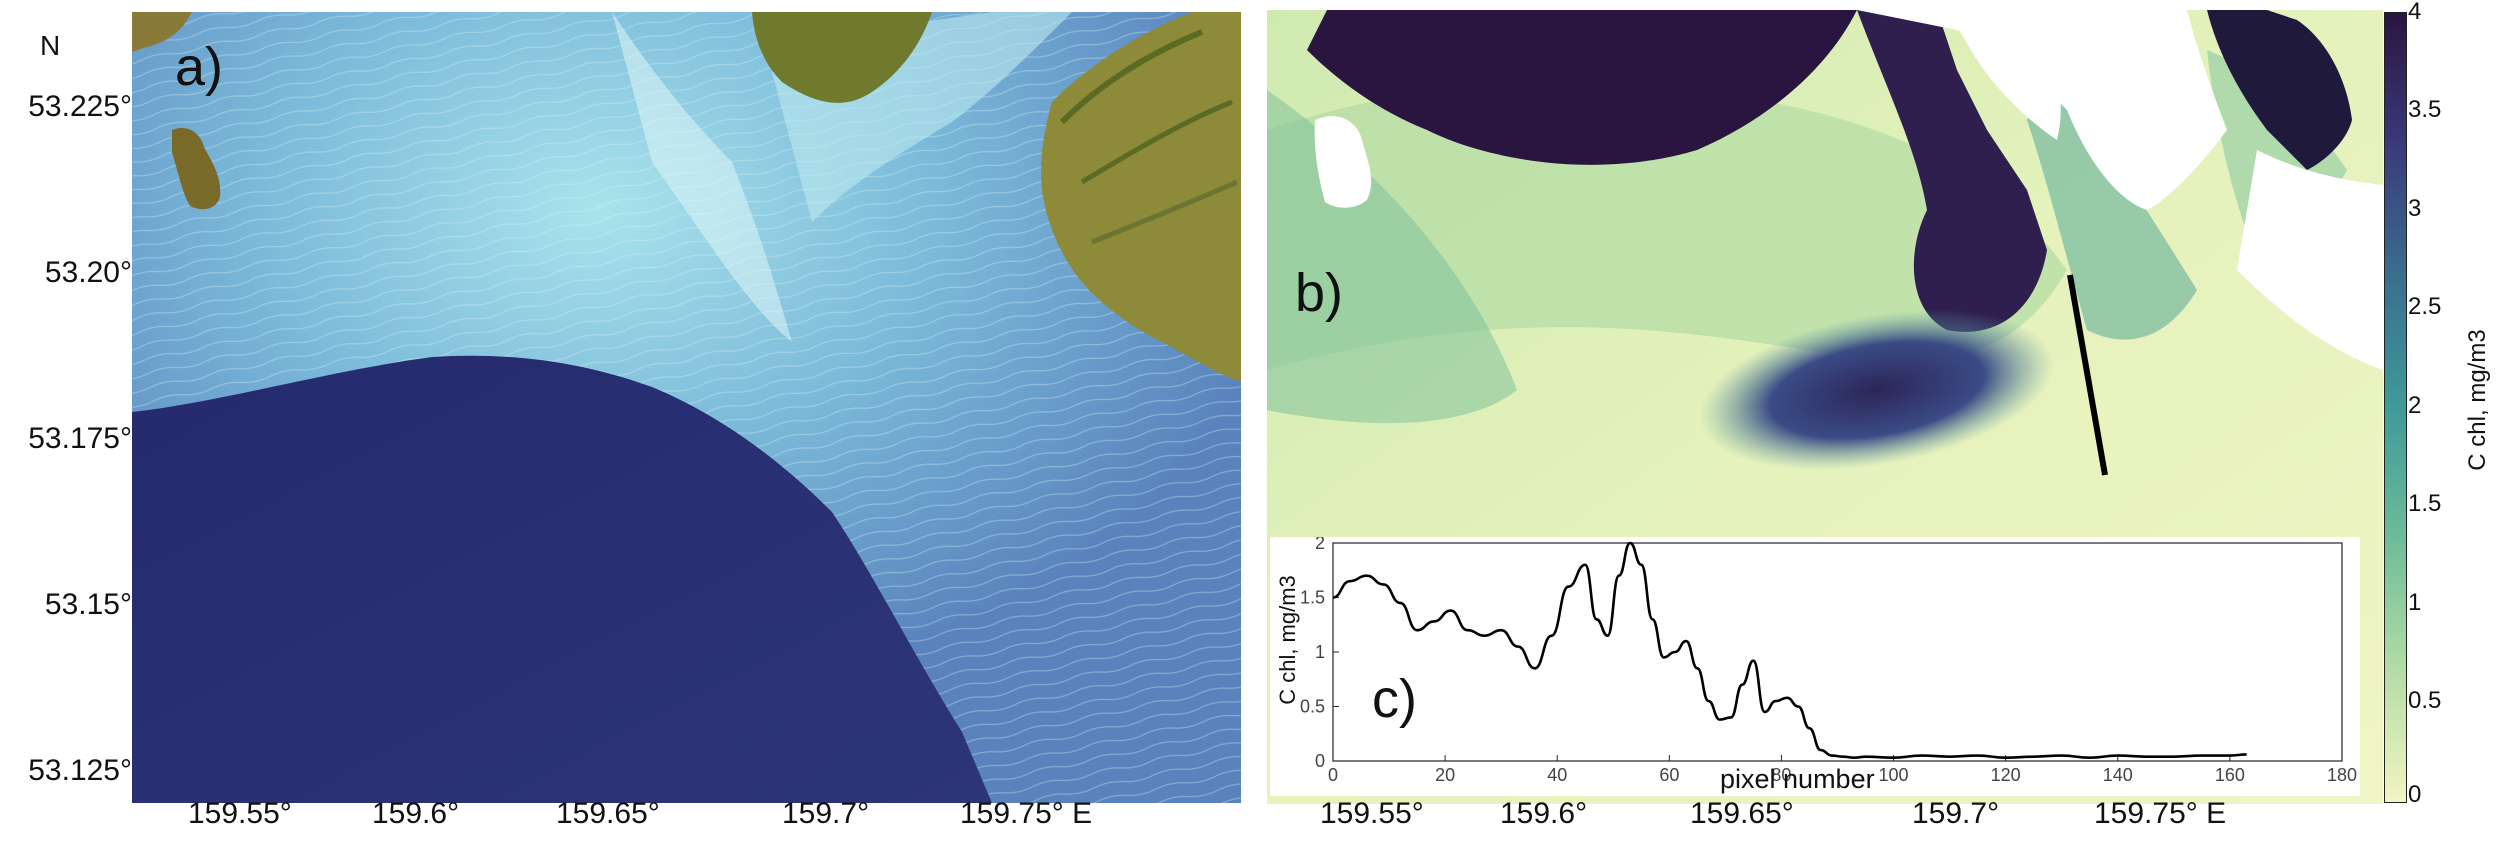  I want to click on inset-plot-frame, so click(1837, 652).